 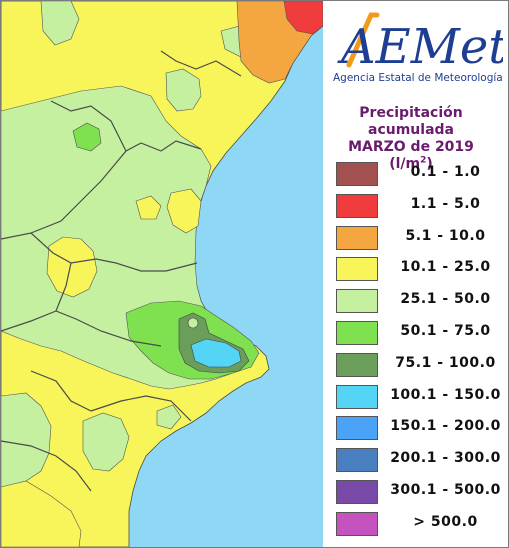 I want to click on legend-item: 100.1 - 150.0, so click(x=421, y=396).